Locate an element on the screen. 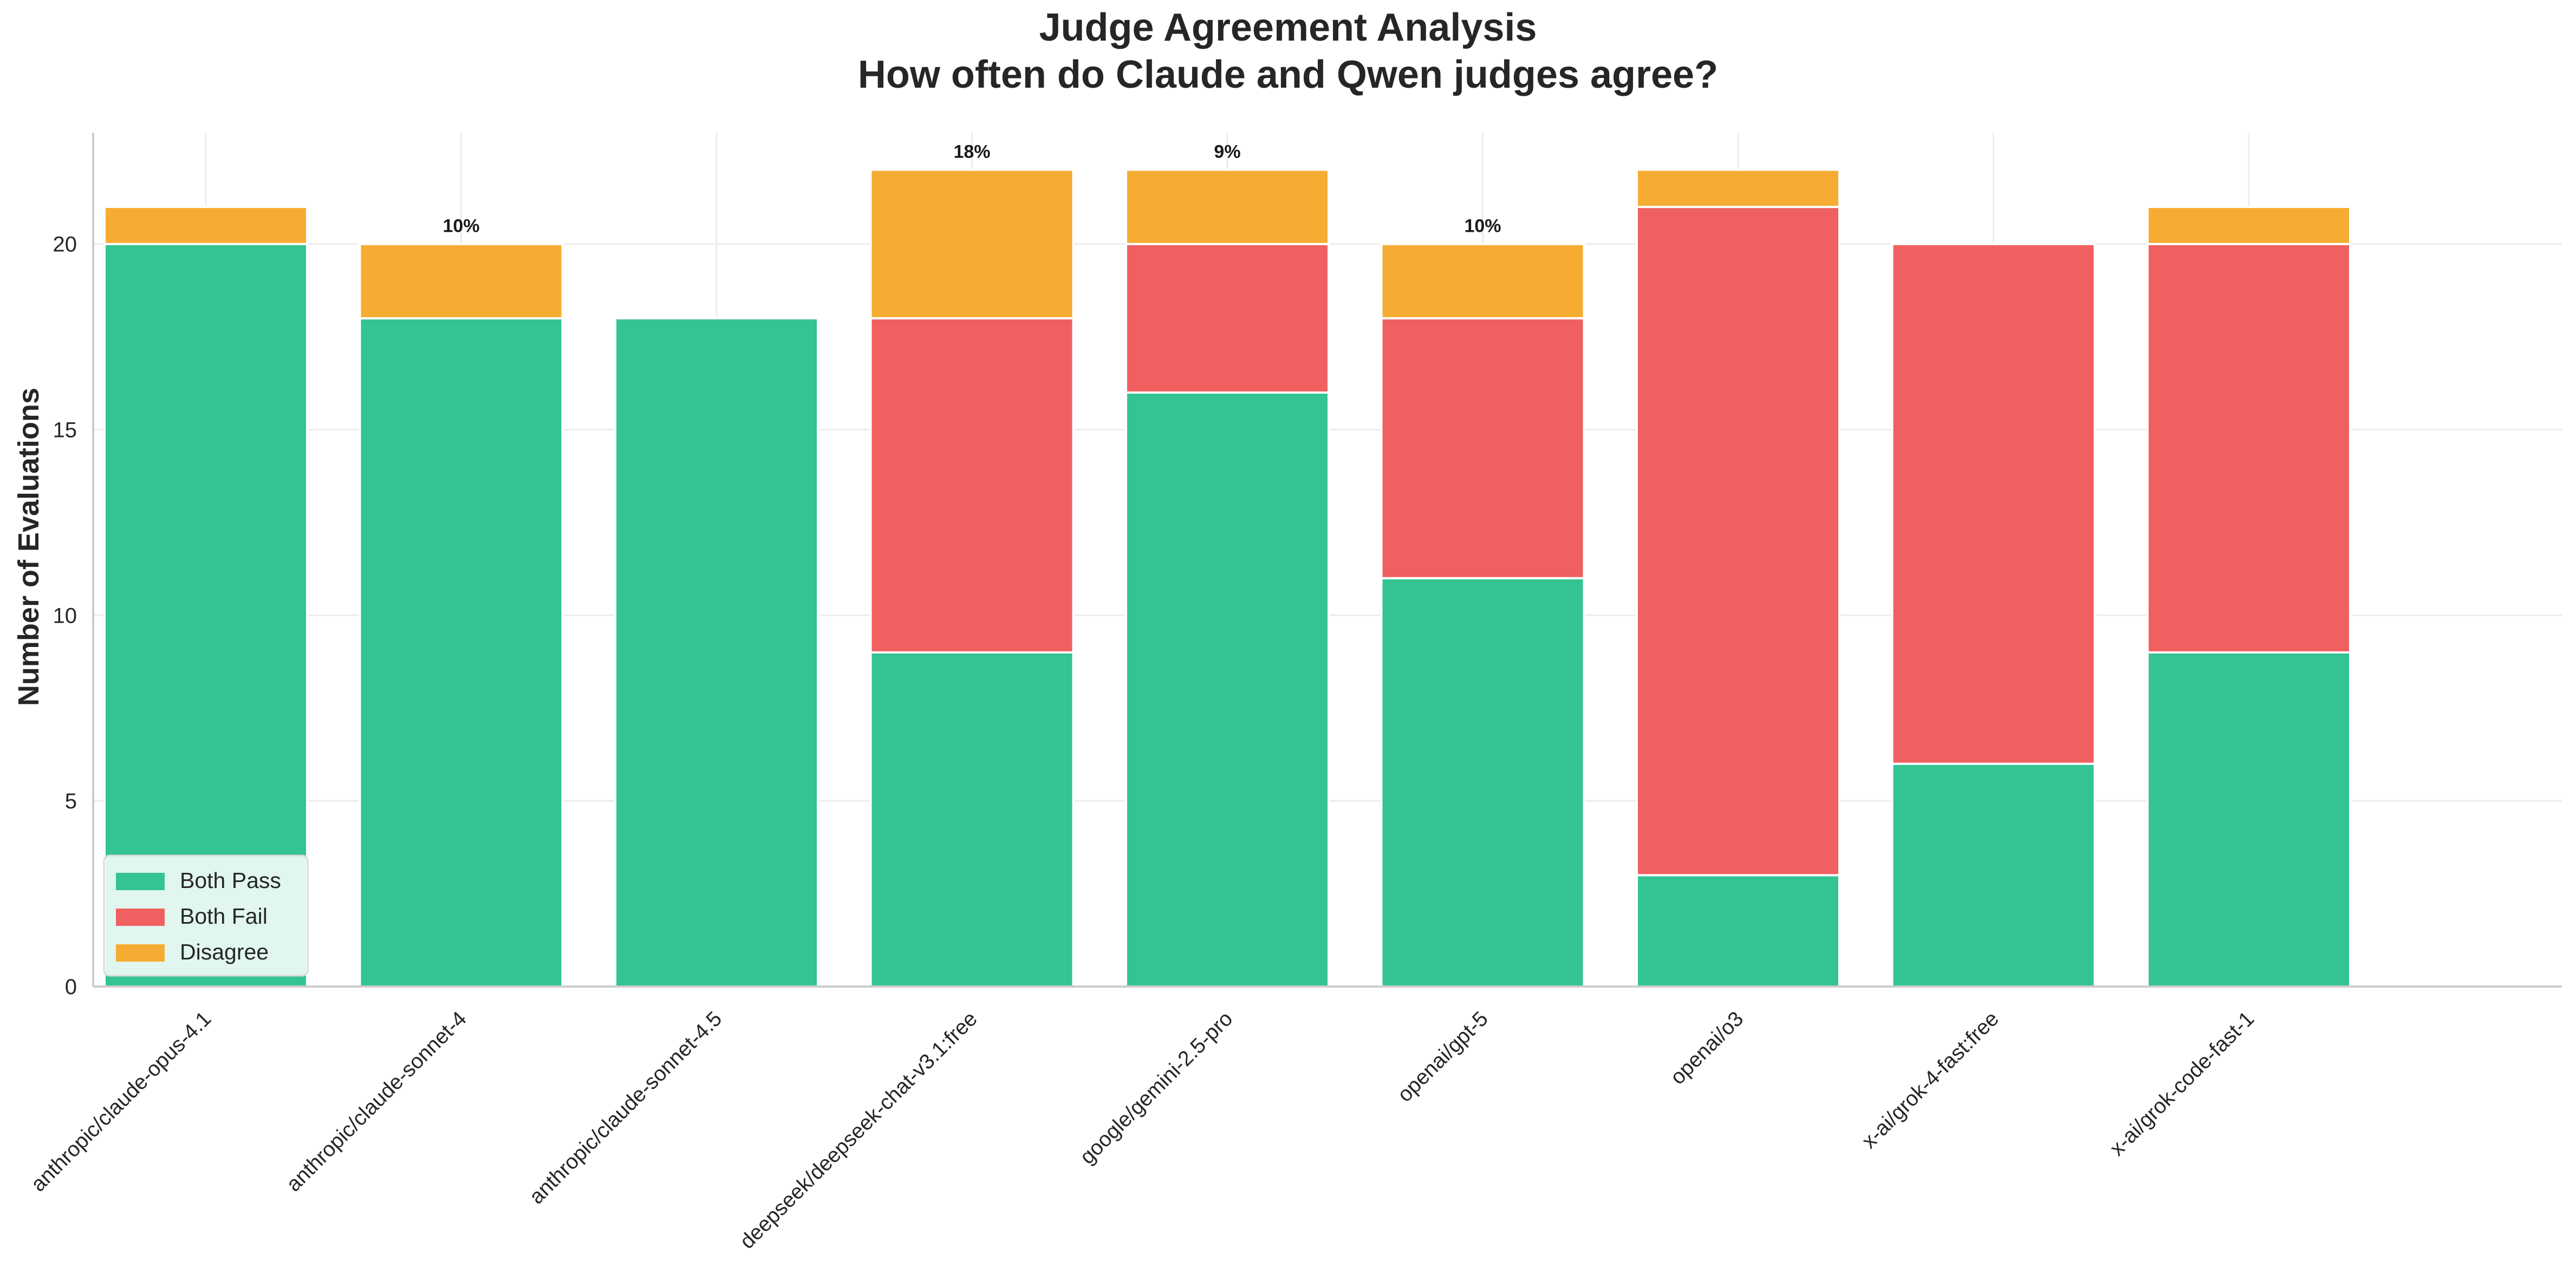 This screenshot has height=1280, width=2576. y-tick-label: 15 is located at coordinates (65, 430).